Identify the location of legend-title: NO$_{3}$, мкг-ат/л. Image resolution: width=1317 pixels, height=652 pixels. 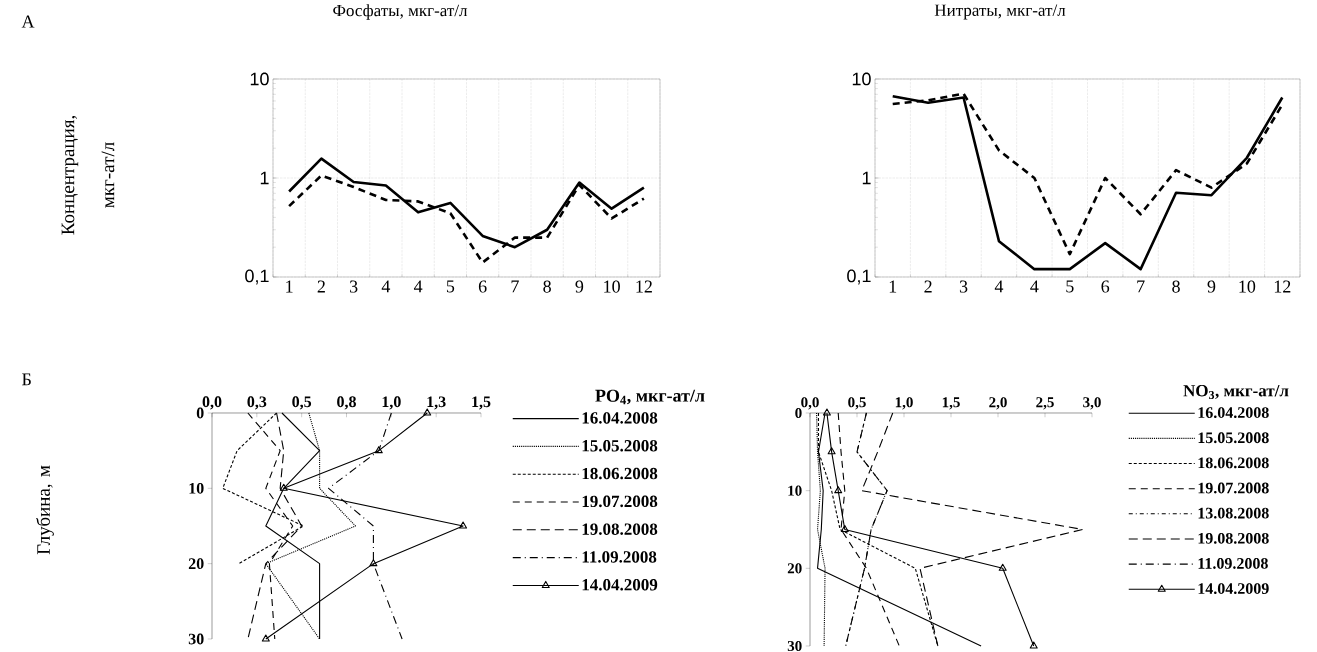
(1236, 392).